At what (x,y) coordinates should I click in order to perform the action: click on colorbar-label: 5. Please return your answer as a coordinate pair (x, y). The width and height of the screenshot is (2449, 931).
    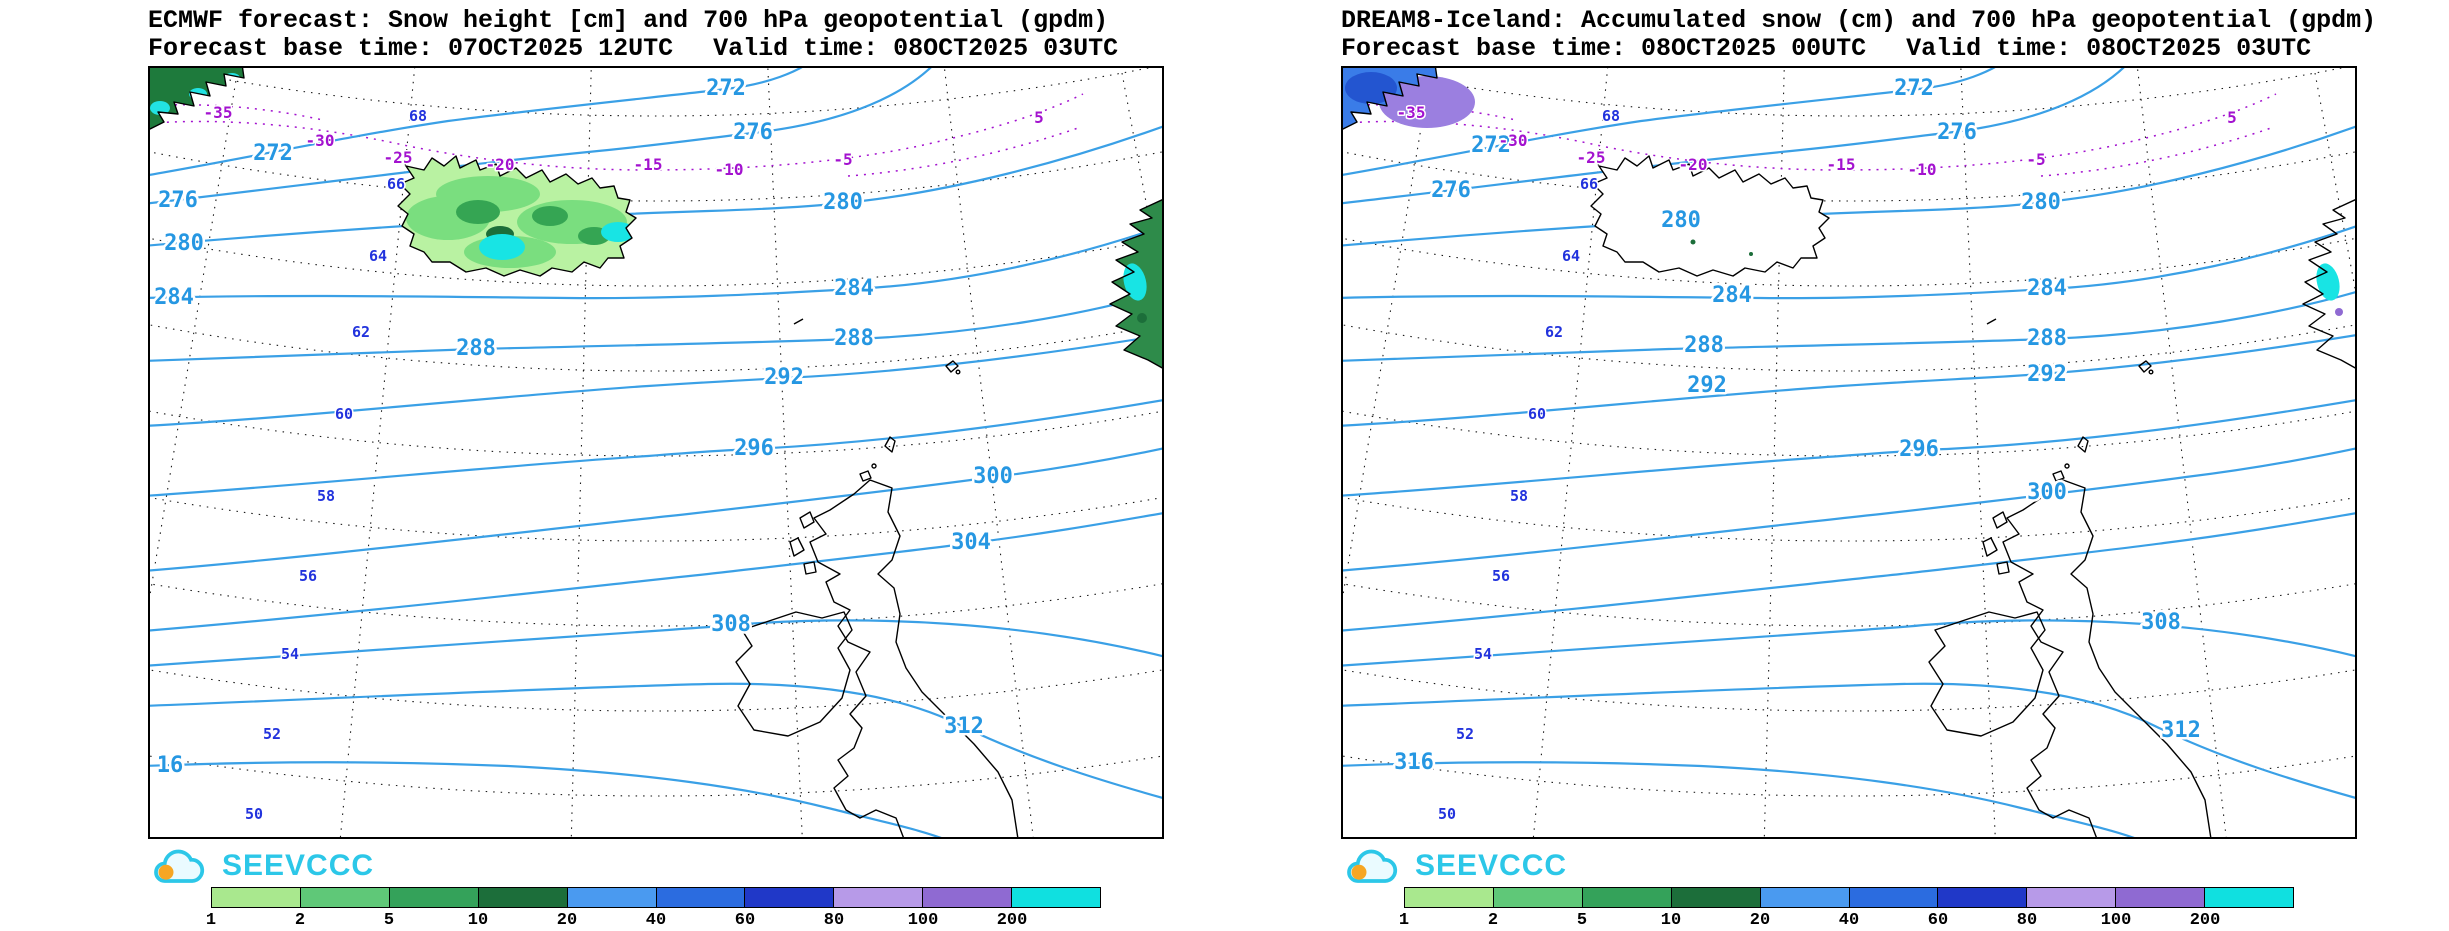
    Looking at the image, I should click on (1582, 920).